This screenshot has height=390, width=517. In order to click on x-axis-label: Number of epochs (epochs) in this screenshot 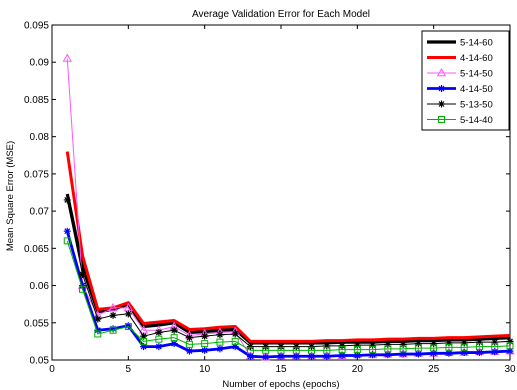, I will do `click(280, 384)`.